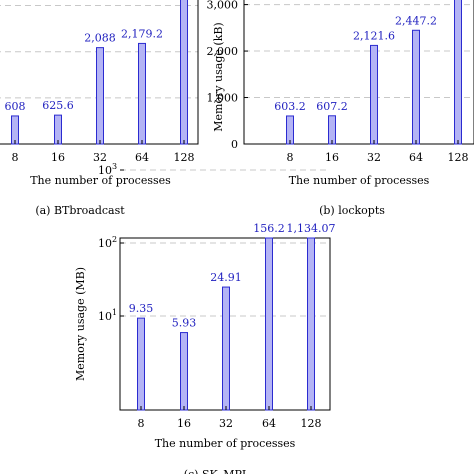 Image resolution: width=474 pixels, height=474 pixels. Describe the element at coordinates (218, 76) in the screenshot. I see `y-axis-label: Memory usage (kB)` at that location.